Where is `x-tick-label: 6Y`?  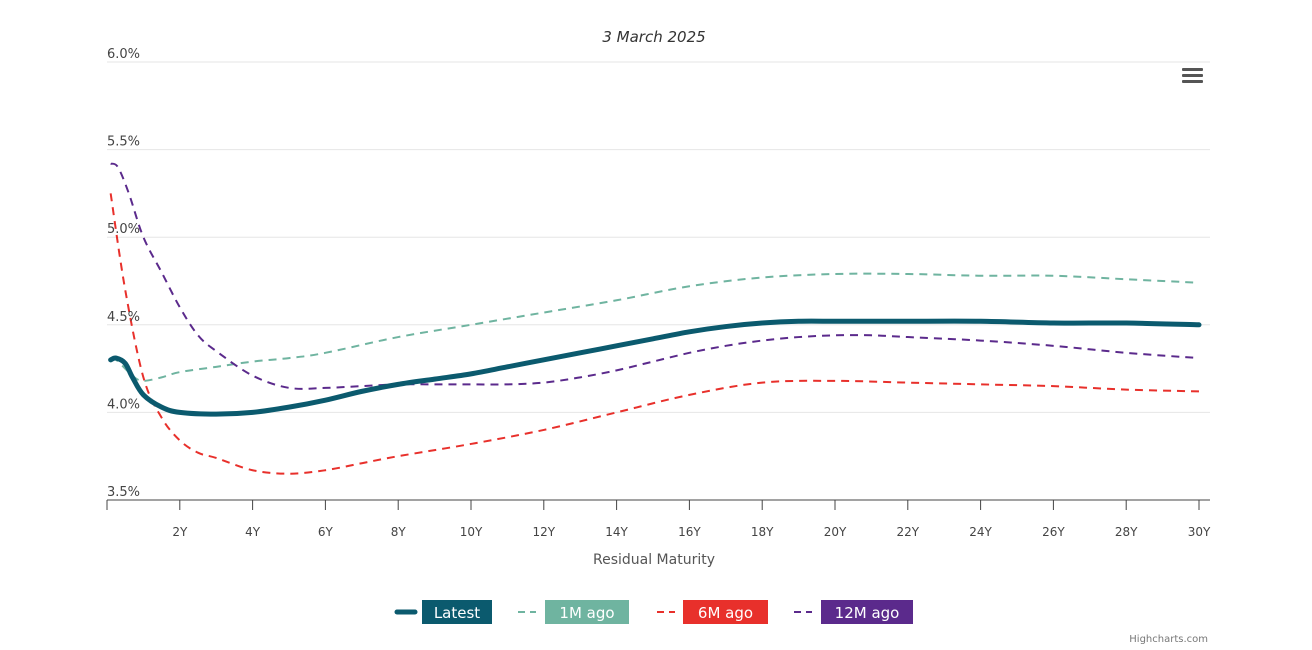
x-tick-label: 6Y is located at coordinates (326, 532).